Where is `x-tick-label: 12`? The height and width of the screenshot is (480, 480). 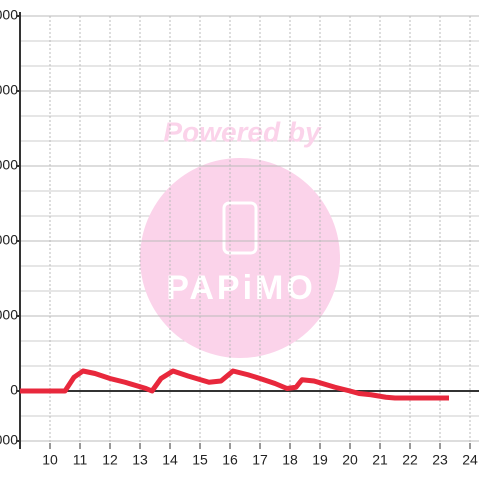
x-tick-label: 12 is located at coordinates (110, 460).